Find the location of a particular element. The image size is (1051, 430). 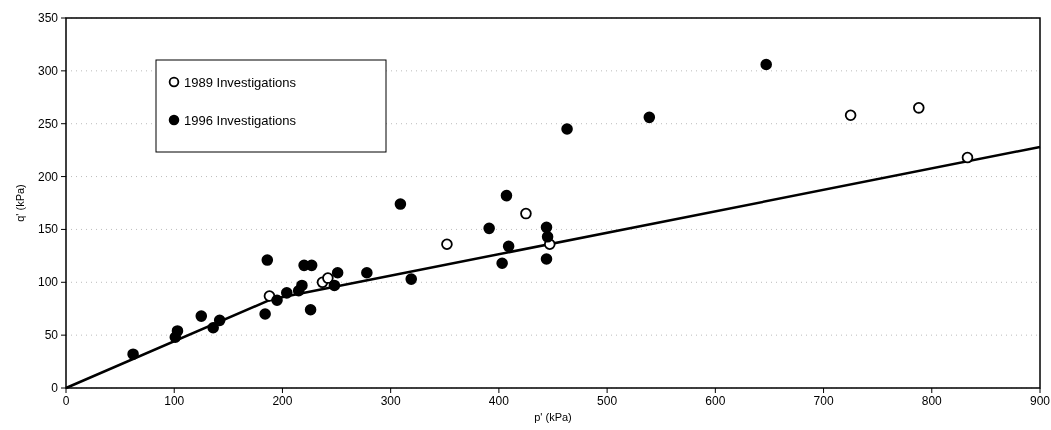

y-tick-label: 300 is located at coordinates (48, 70).